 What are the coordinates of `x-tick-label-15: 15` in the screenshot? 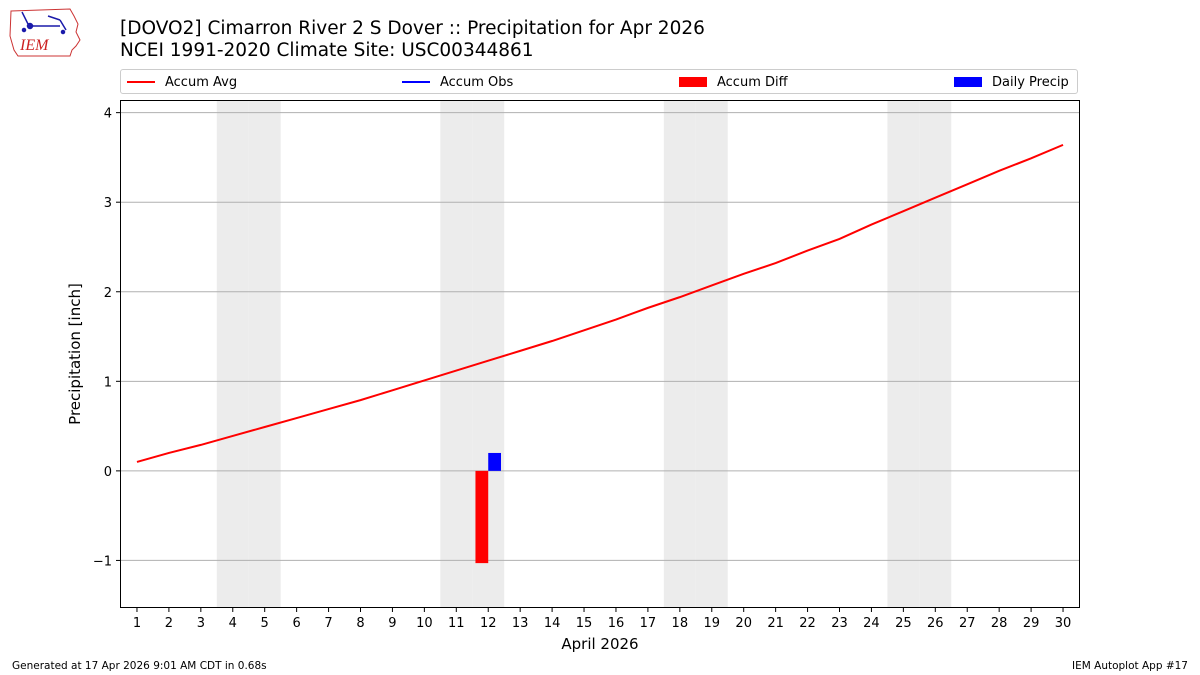 It's located at (584, 623).